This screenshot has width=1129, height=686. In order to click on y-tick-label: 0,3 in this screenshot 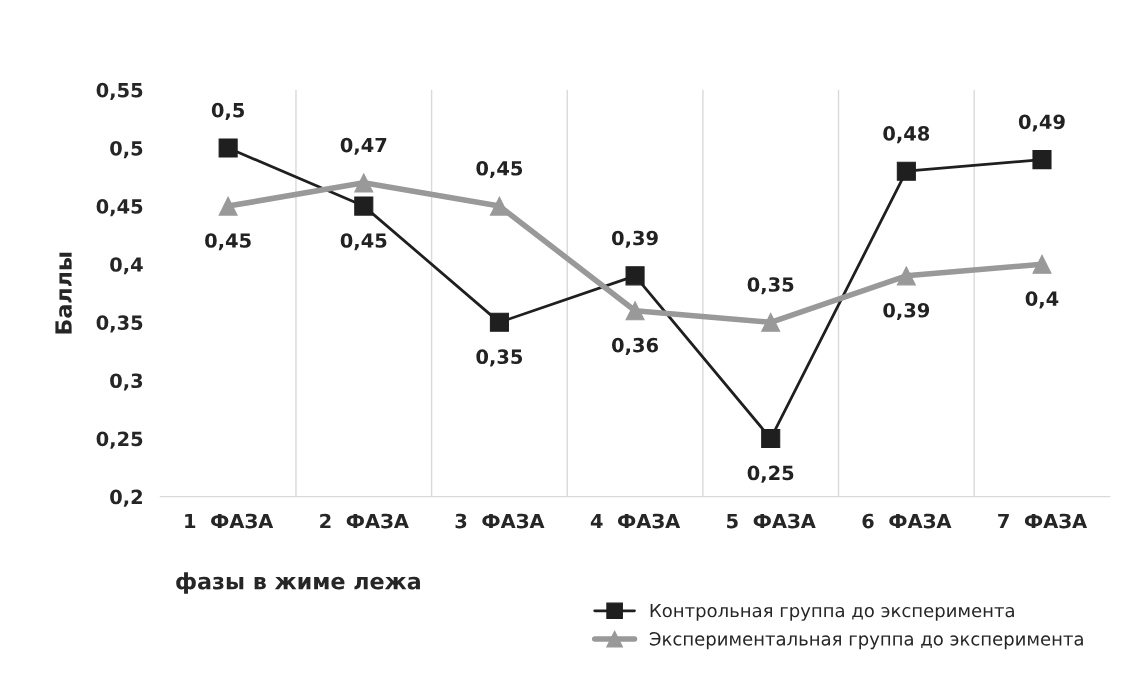, I will do `click(126, 382)`.